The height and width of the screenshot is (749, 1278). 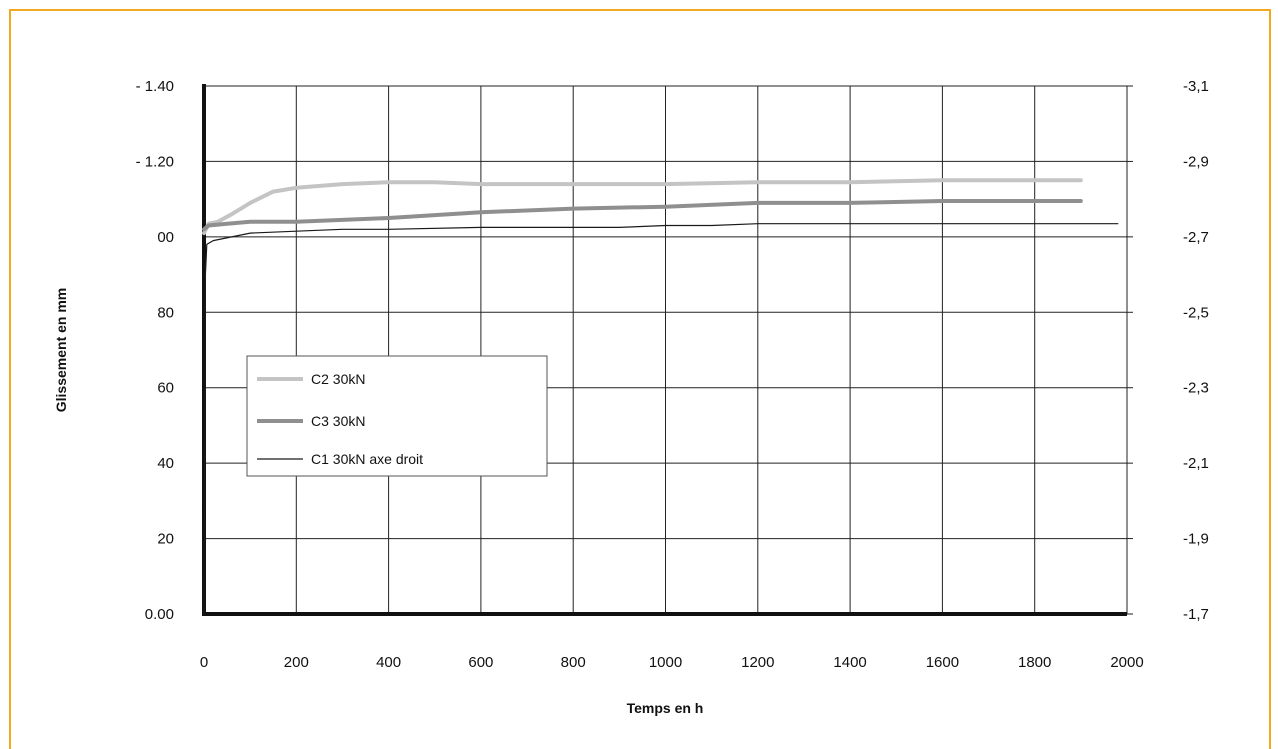 I want to click on y-right-tick-label: -1,7, so click(x=1196, y=614).